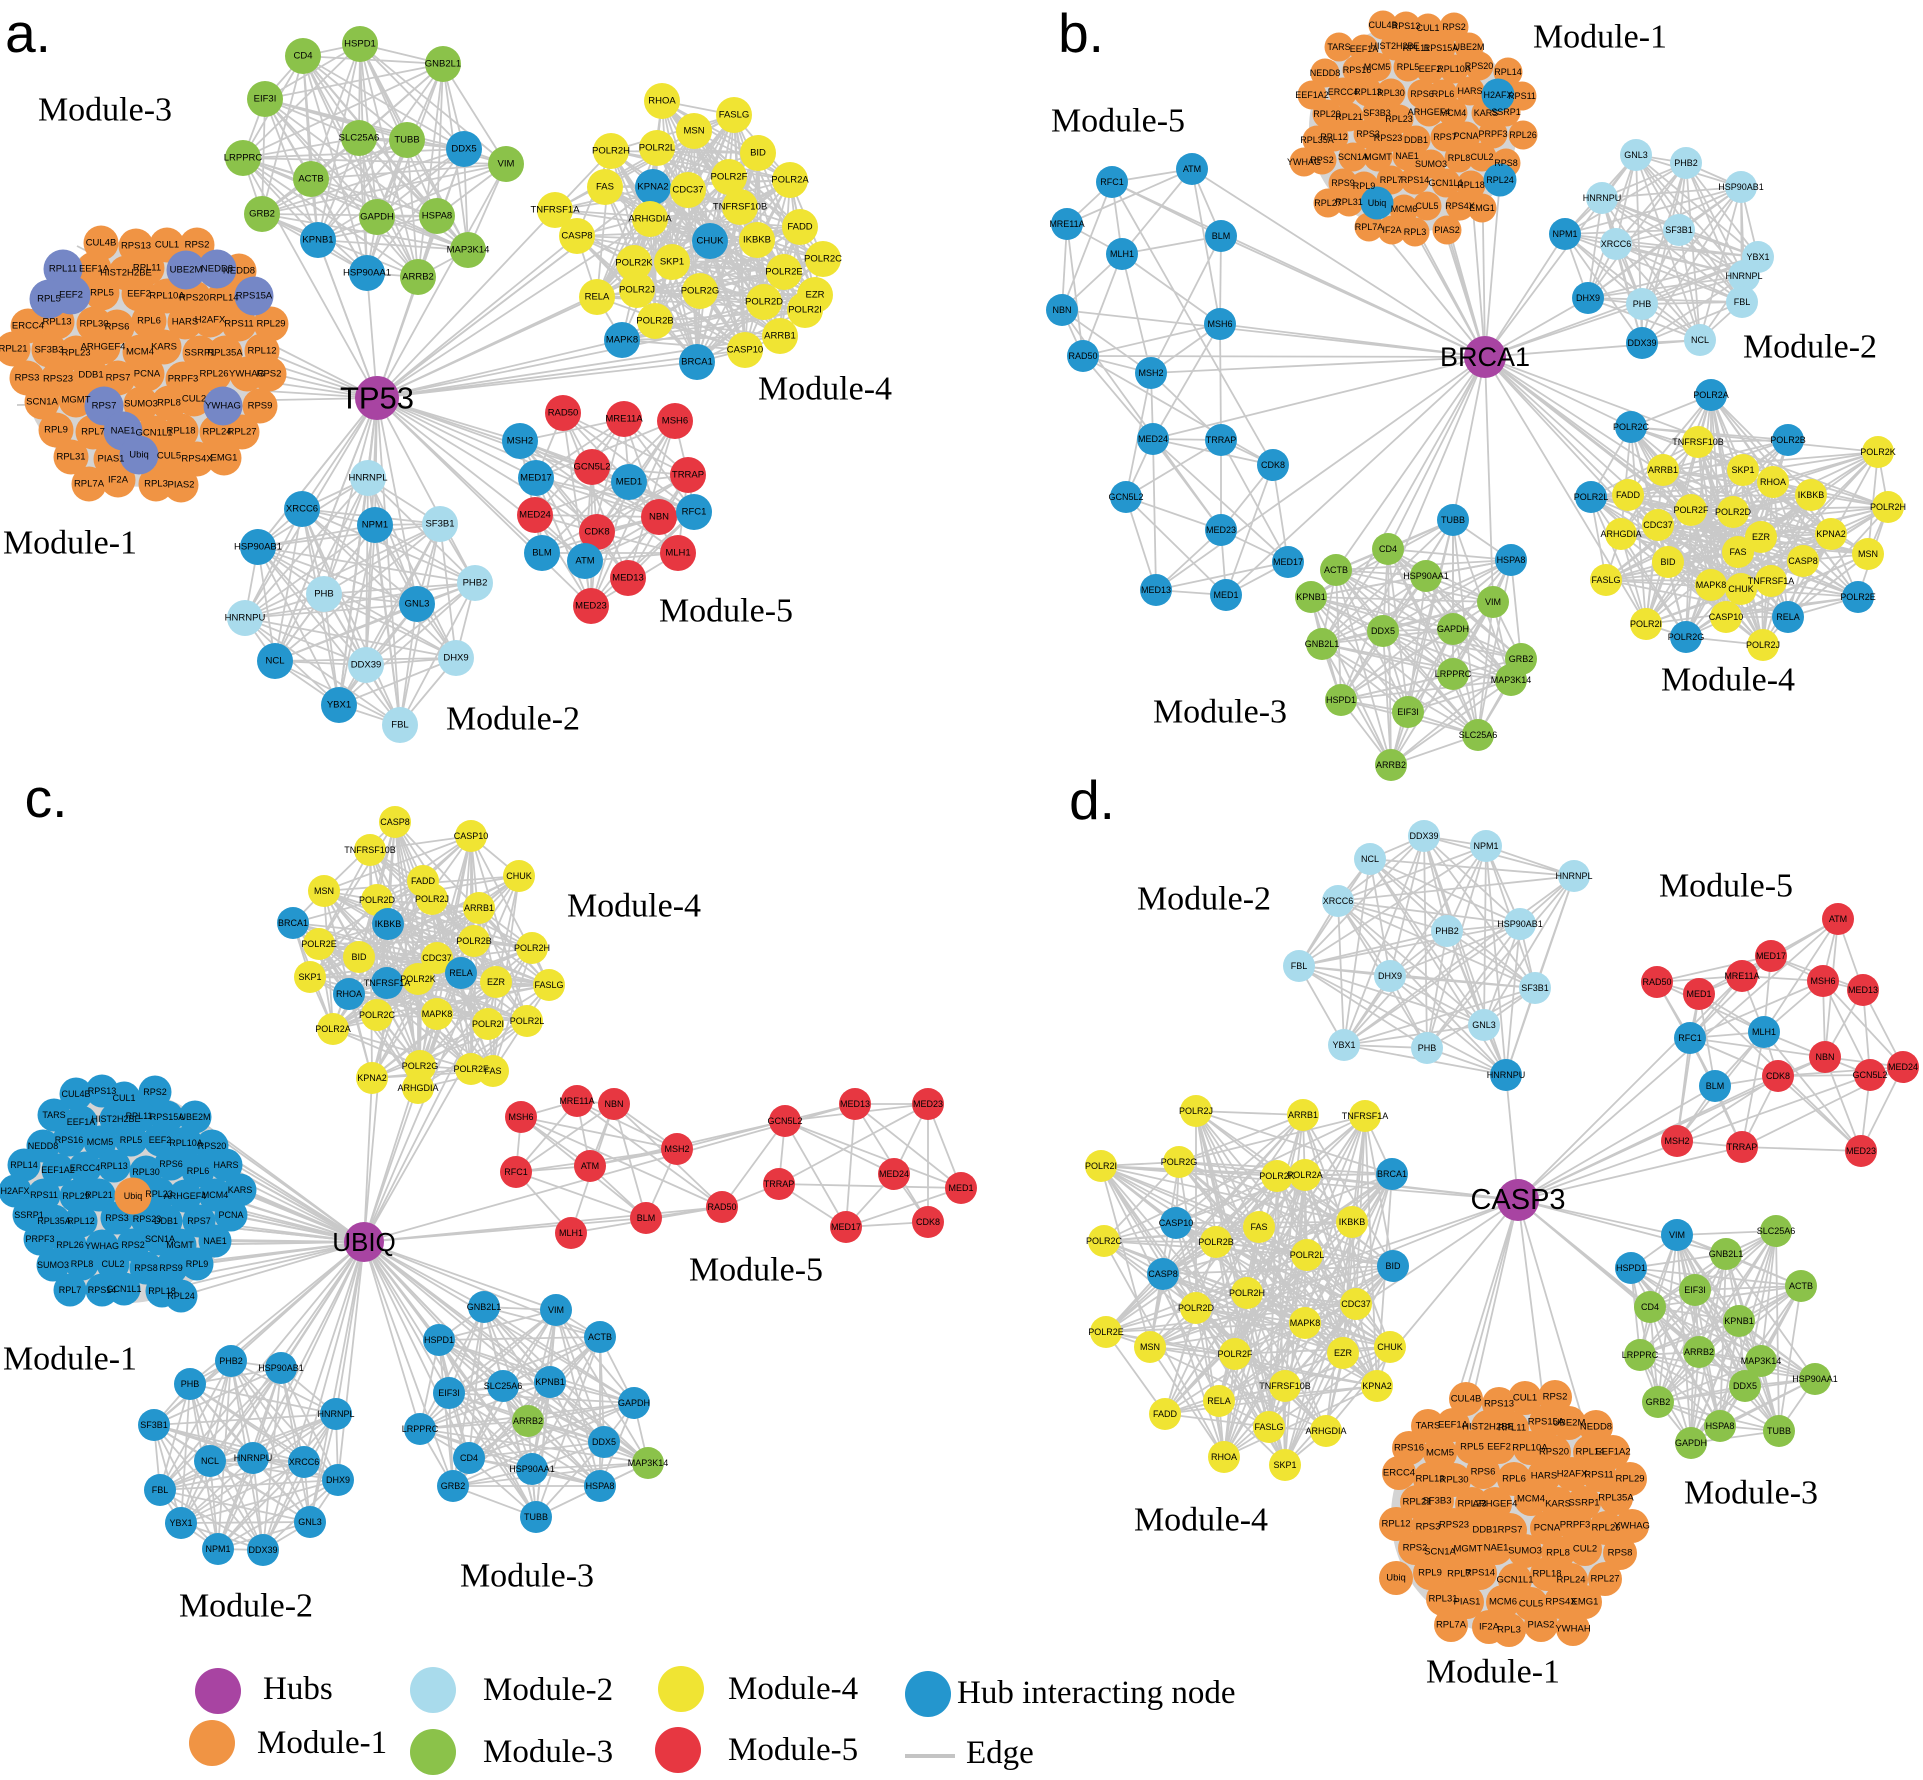 The image size is (1923, 1780). What do you see at coordinates (1325, 1431) in the screenshot?
I see `svg-text: ARHGDIA` at bounding box center [1325, 1431].